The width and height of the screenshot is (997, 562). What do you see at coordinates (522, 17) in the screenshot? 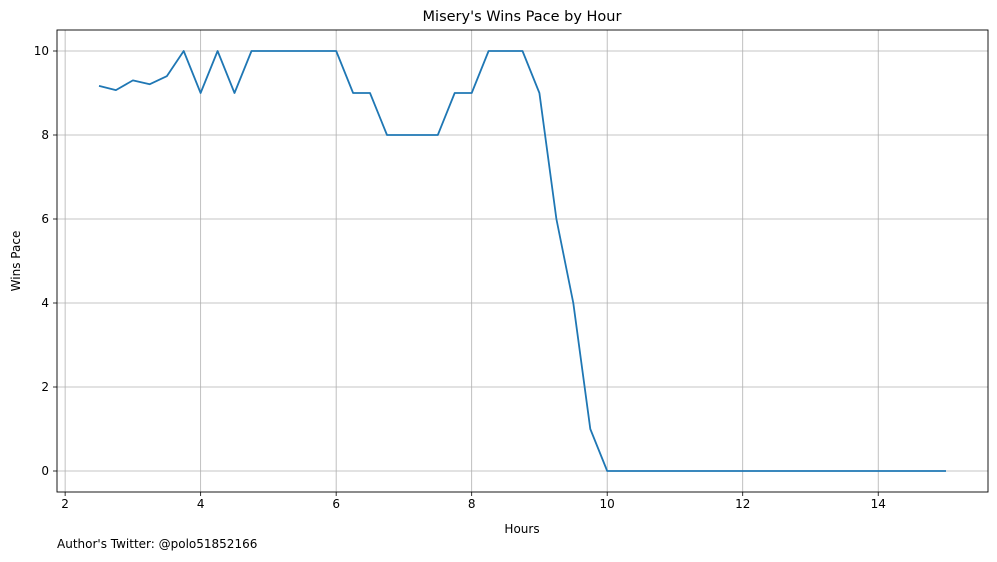
I see `chart-title: Misery's Wins Pace by Hour` at bounding box center [522, 17].